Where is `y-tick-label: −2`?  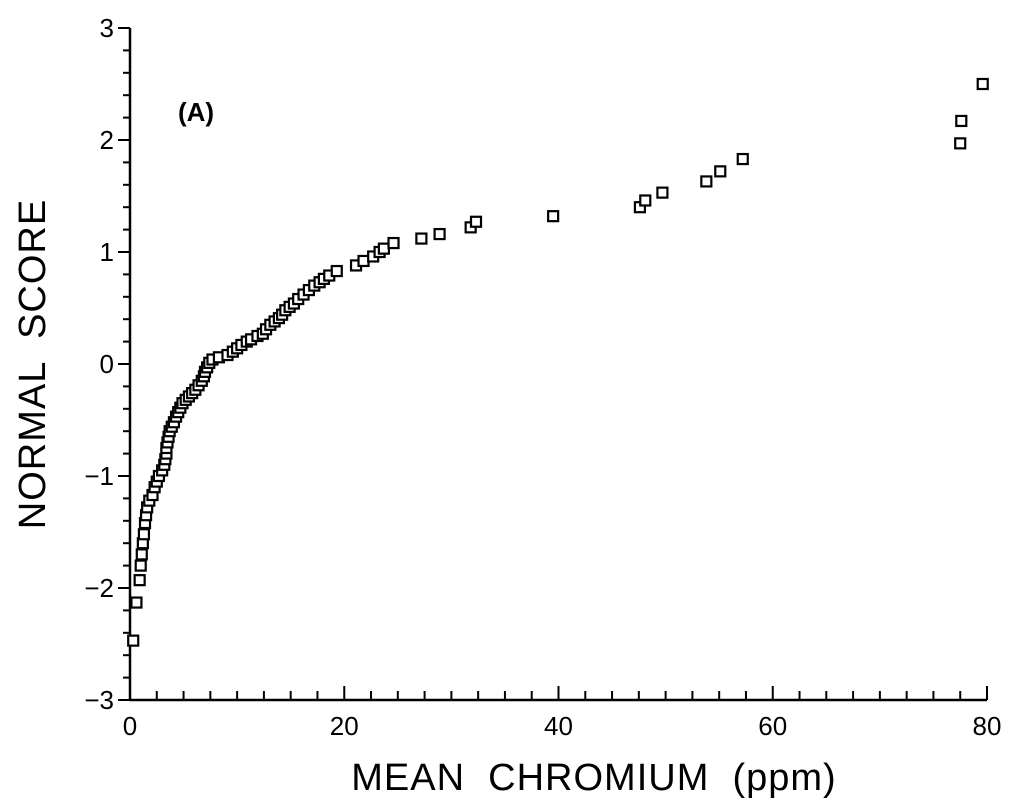
y-tick-label: −2 is located at coordinates (99, 588).